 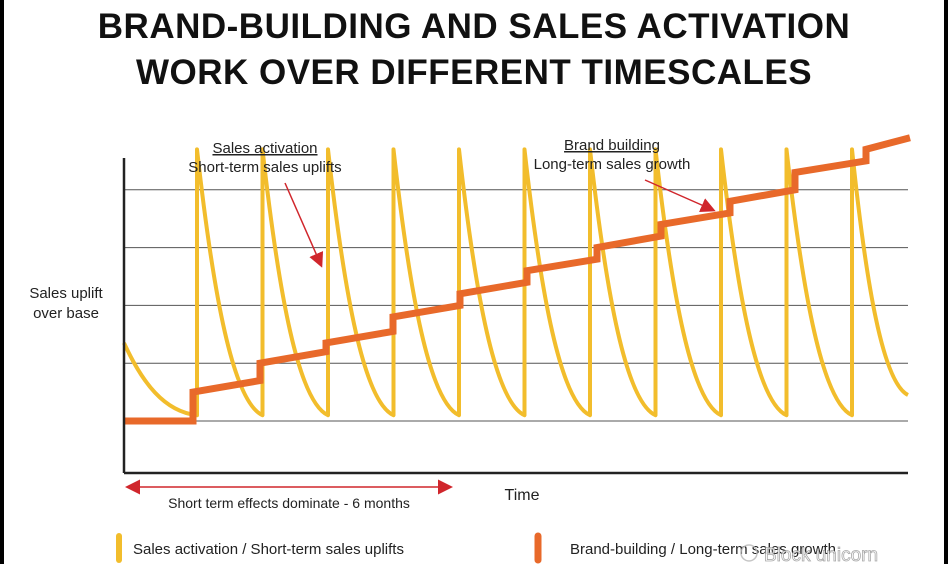 What do you see at coordinates (821, 554) in the screenshot?
I see `watermark-text: Block unicorn` at bounding box center [821, 554].